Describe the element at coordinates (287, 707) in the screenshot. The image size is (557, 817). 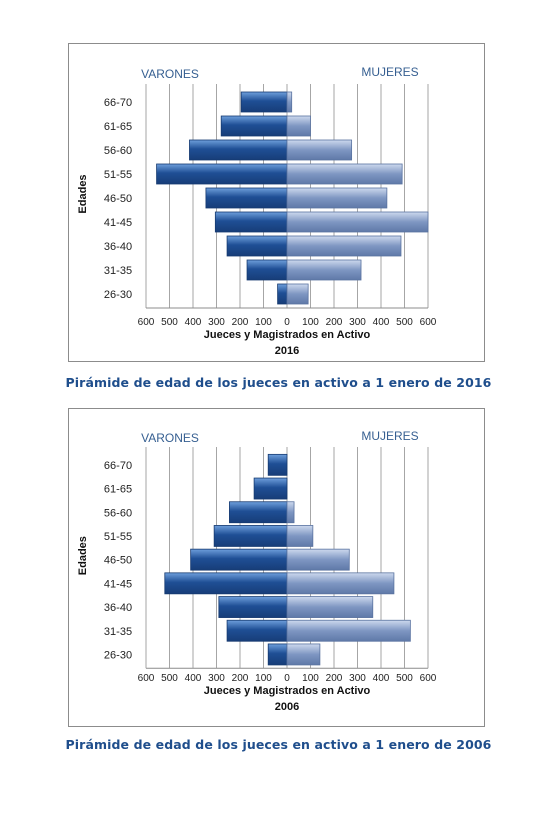
I see `chart-subtitle-year: 2006` at that location.